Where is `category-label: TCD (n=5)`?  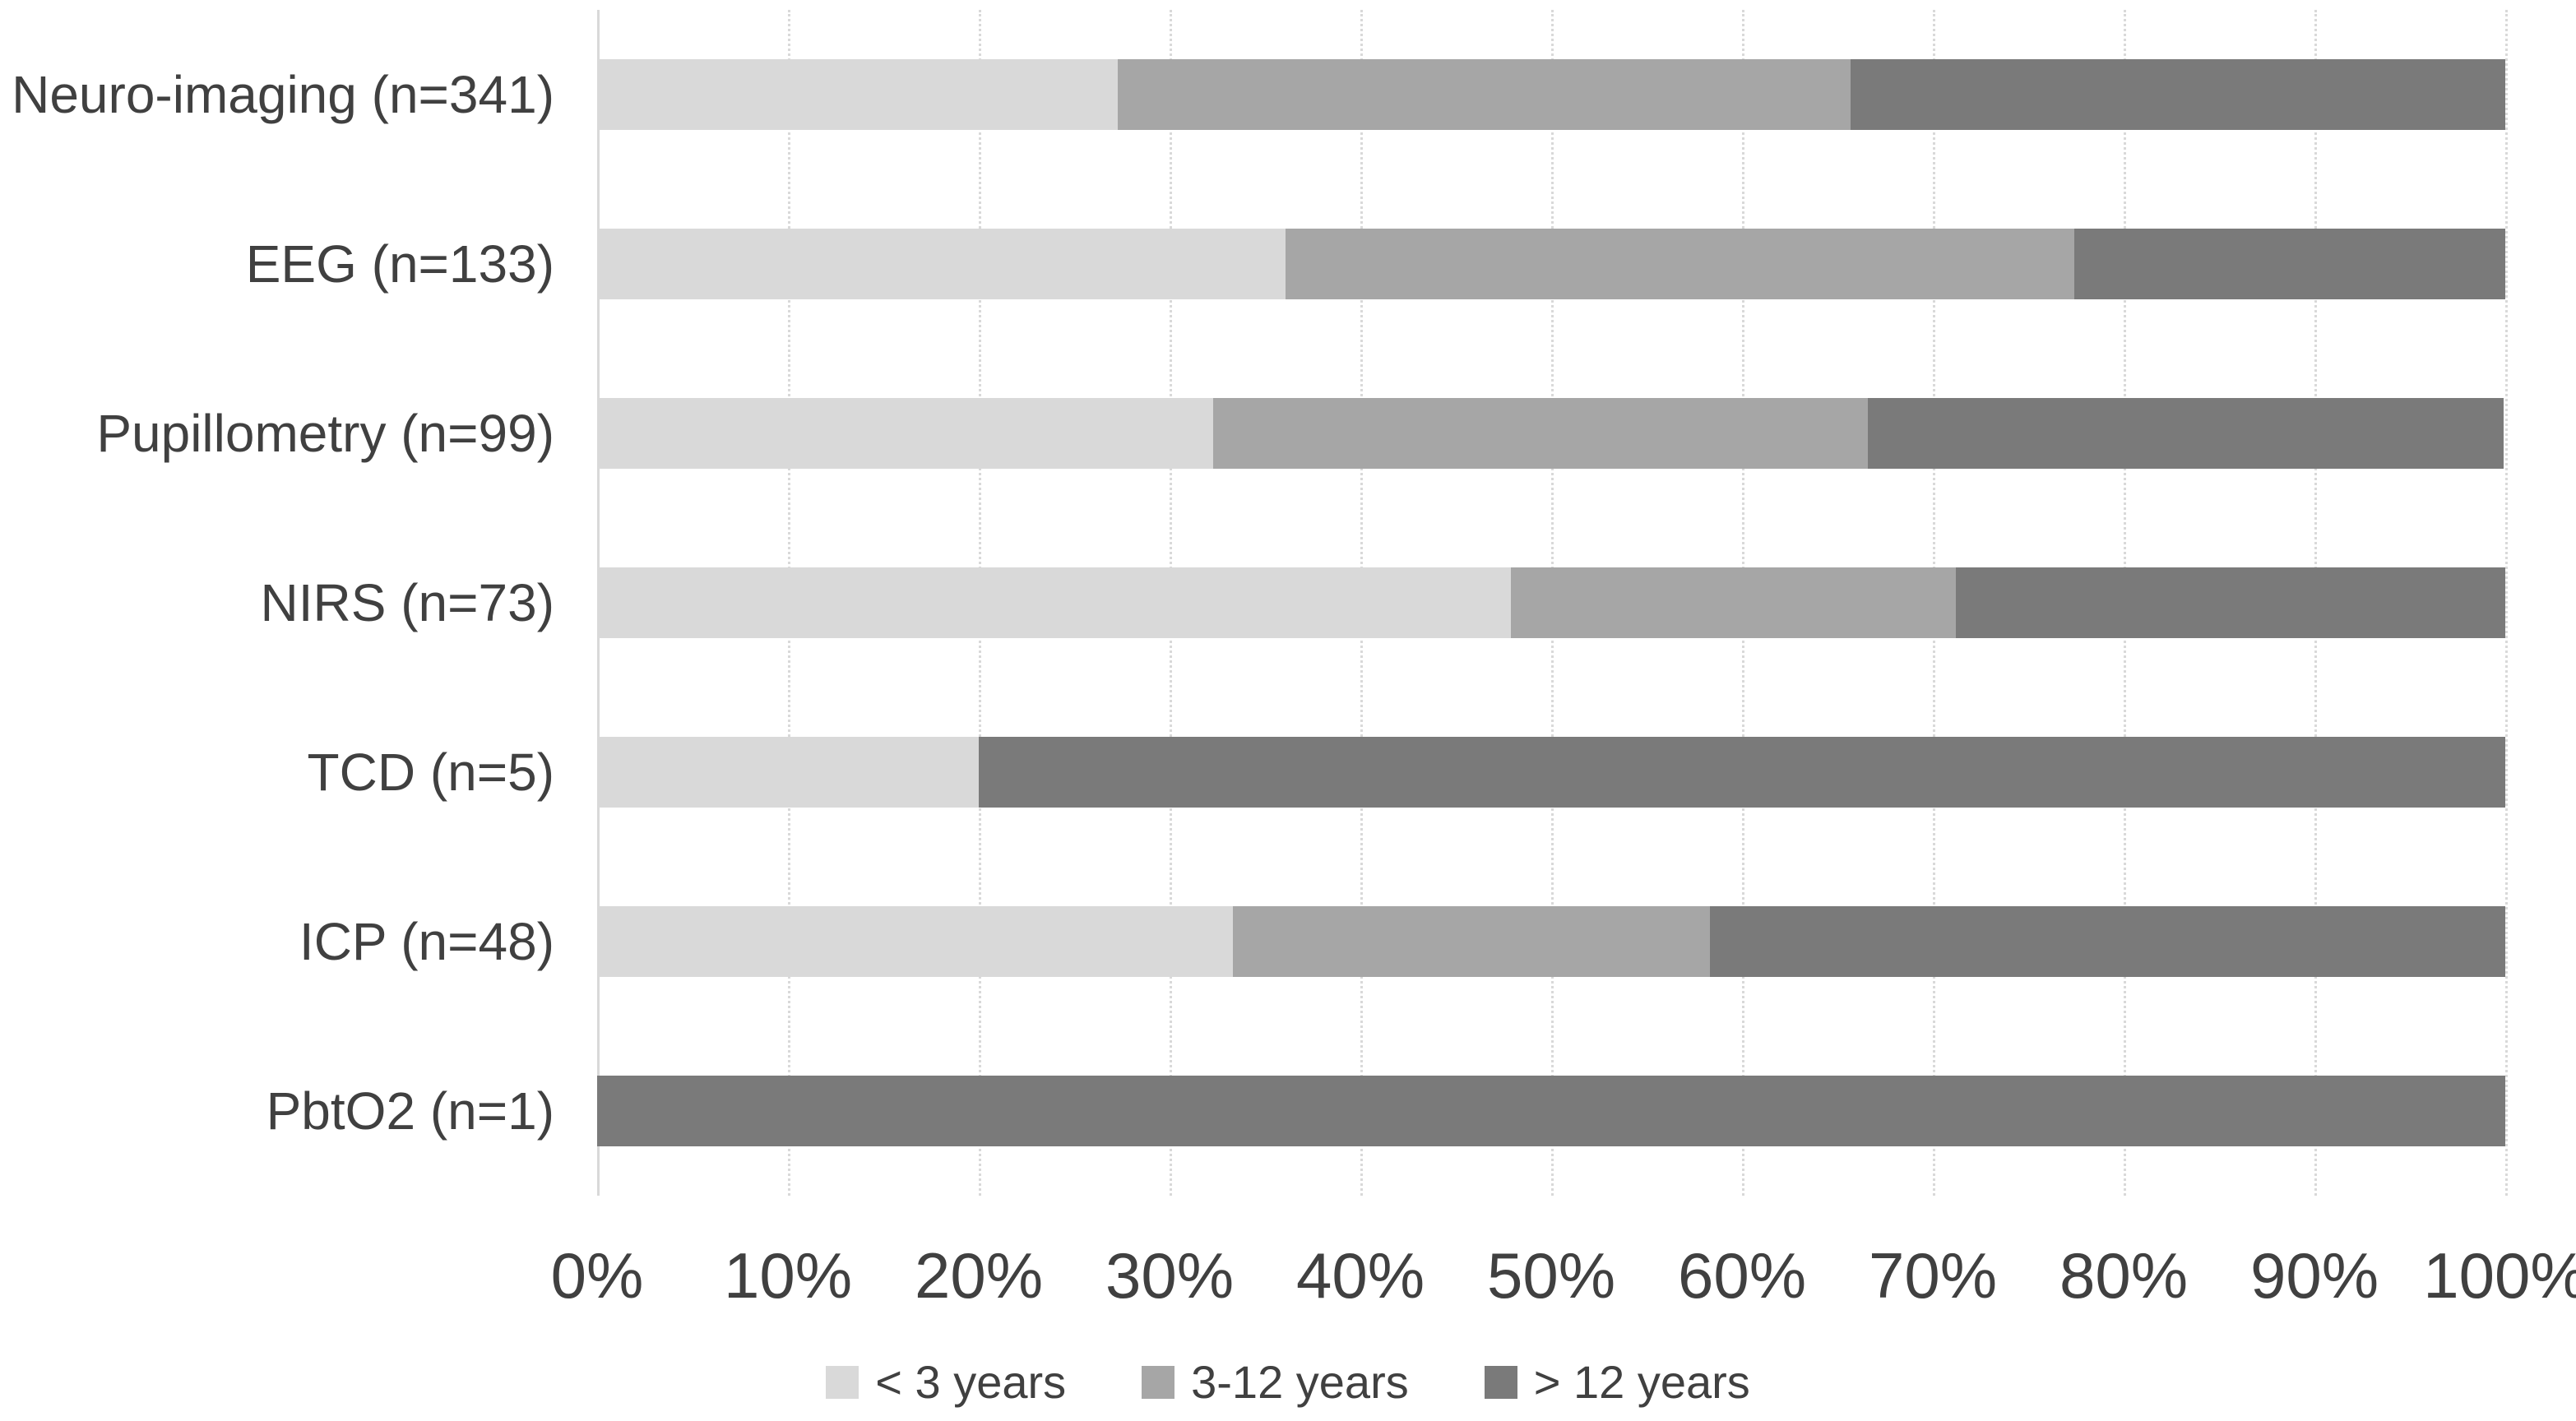
category-label: TCD (n=5) is located at coordinates (431, 772).